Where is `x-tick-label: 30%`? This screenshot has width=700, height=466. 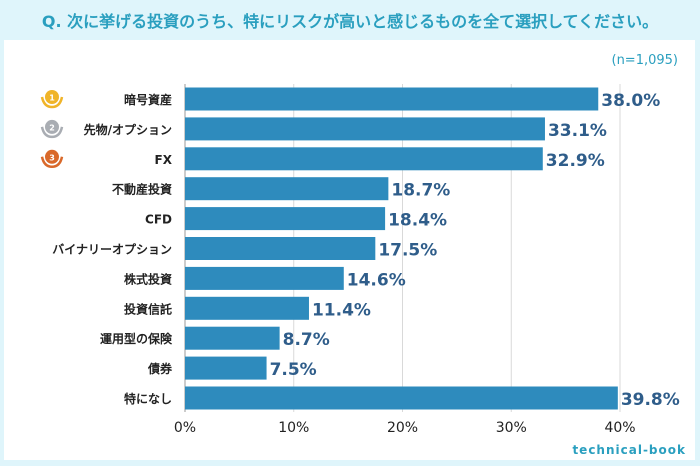
x-tick-label: 30% is located at coordinates (511, 428).